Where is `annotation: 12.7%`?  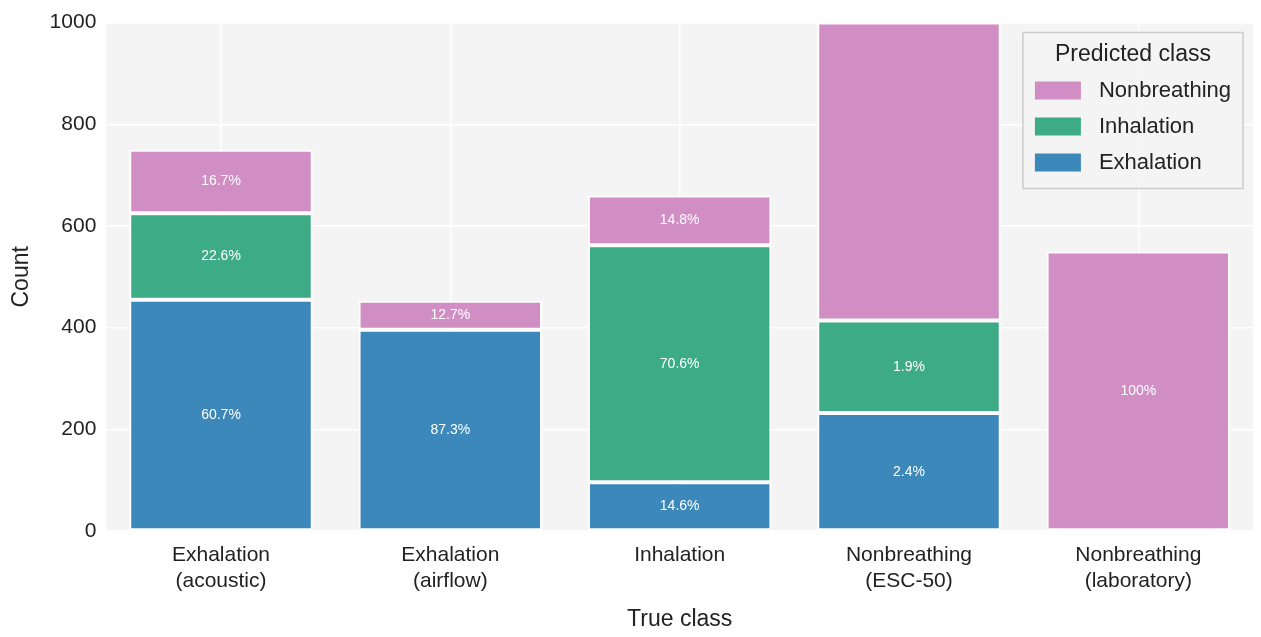
annotation: 12.7% is located at coordinates (450, 314).